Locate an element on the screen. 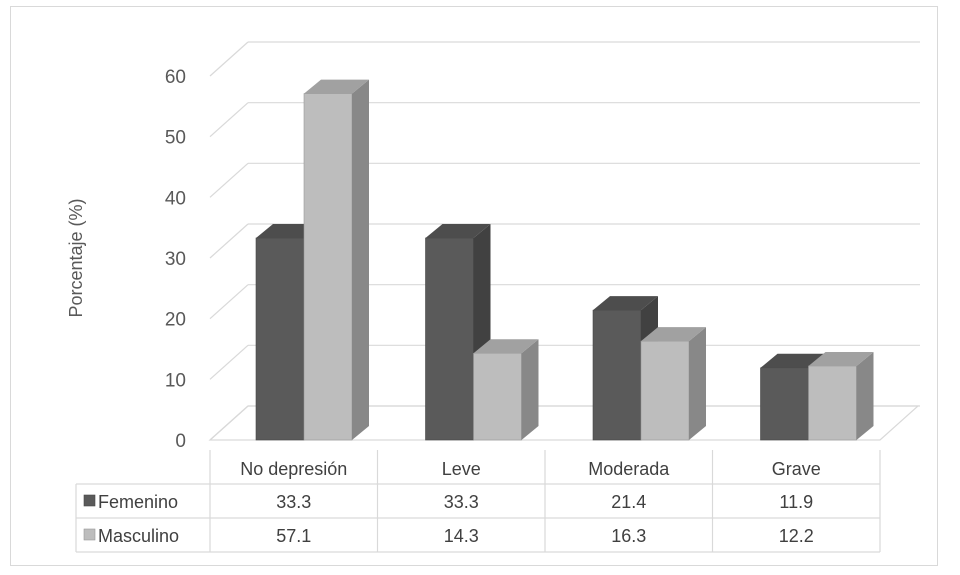 The image size is (960, 575). y-axis-title: Porcentaje (%) is located at coordinates (76, 257).